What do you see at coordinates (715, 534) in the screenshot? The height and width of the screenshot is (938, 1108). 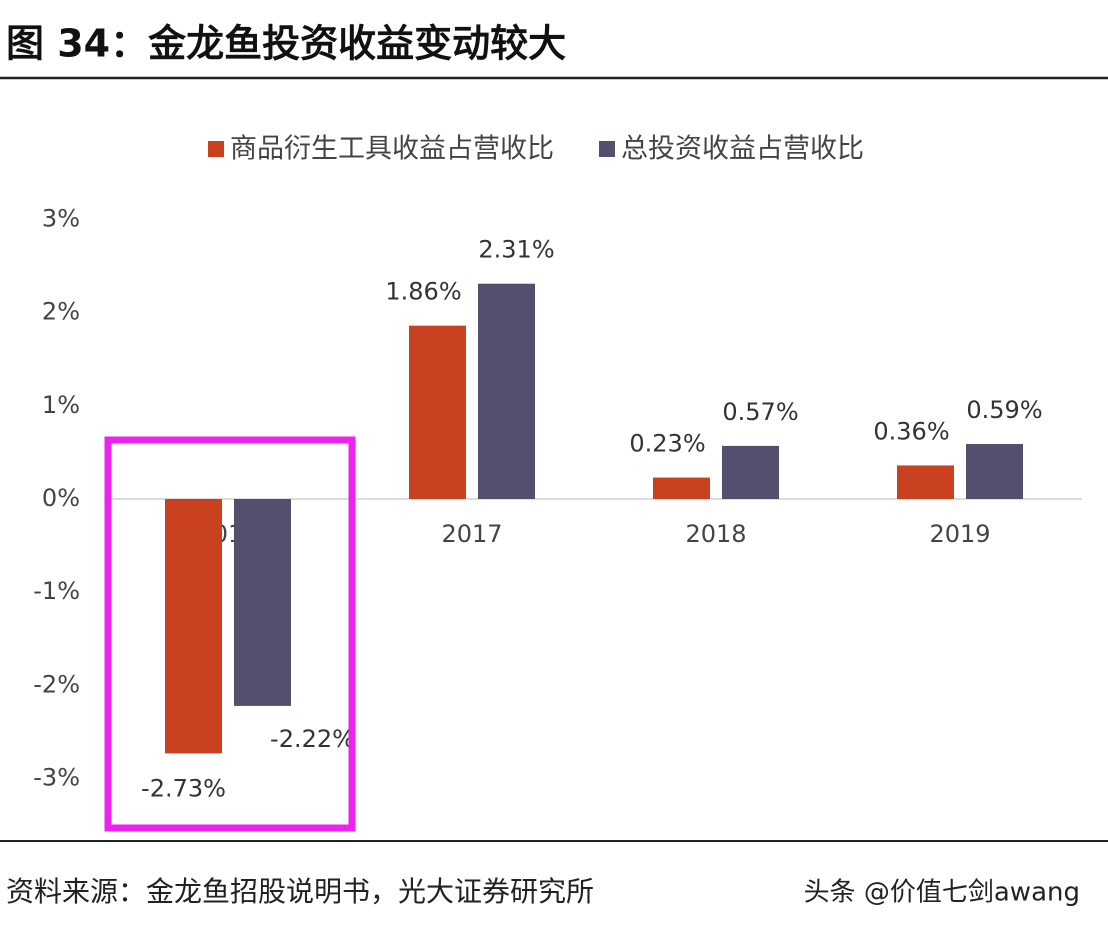 I see `x-tick-label: 2018` at bounding box center [715, 534].